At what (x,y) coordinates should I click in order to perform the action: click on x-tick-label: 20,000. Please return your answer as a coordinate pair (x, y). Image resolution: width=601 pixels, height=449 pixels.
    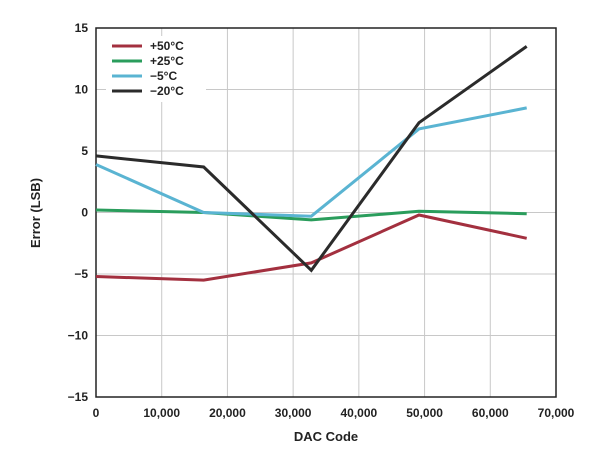
    Looking at the image, I should click on (227, 413).